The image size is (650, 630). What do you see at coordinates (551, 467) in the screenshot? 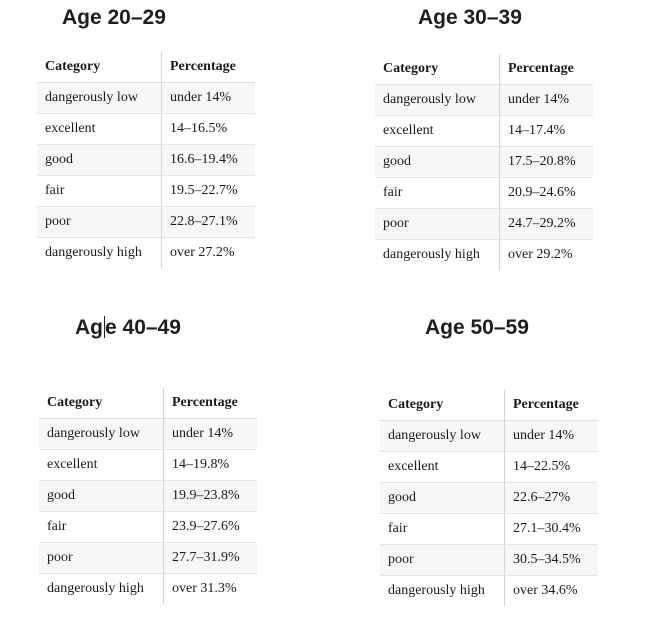
I see `percentage-cell: 14–22.5%` at bounding box center [551, 467].